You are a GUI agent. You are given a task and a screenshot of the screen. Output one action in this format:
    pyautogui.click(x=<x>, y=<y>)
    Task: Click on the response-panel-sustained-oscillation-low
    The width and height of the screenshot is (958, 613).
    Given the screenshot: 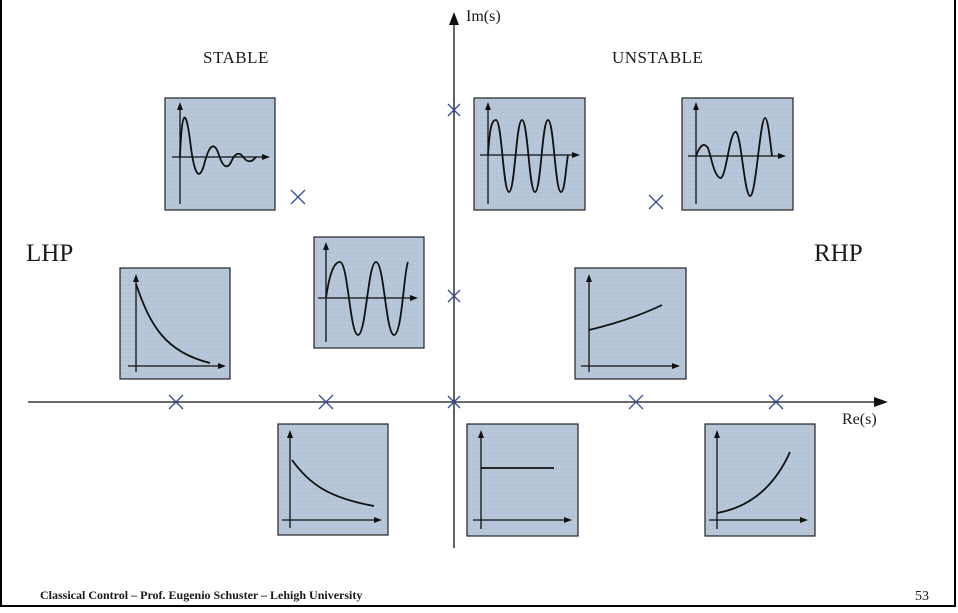 What is the action you would take?
    pyautogui.click(x=369, y=292)
    